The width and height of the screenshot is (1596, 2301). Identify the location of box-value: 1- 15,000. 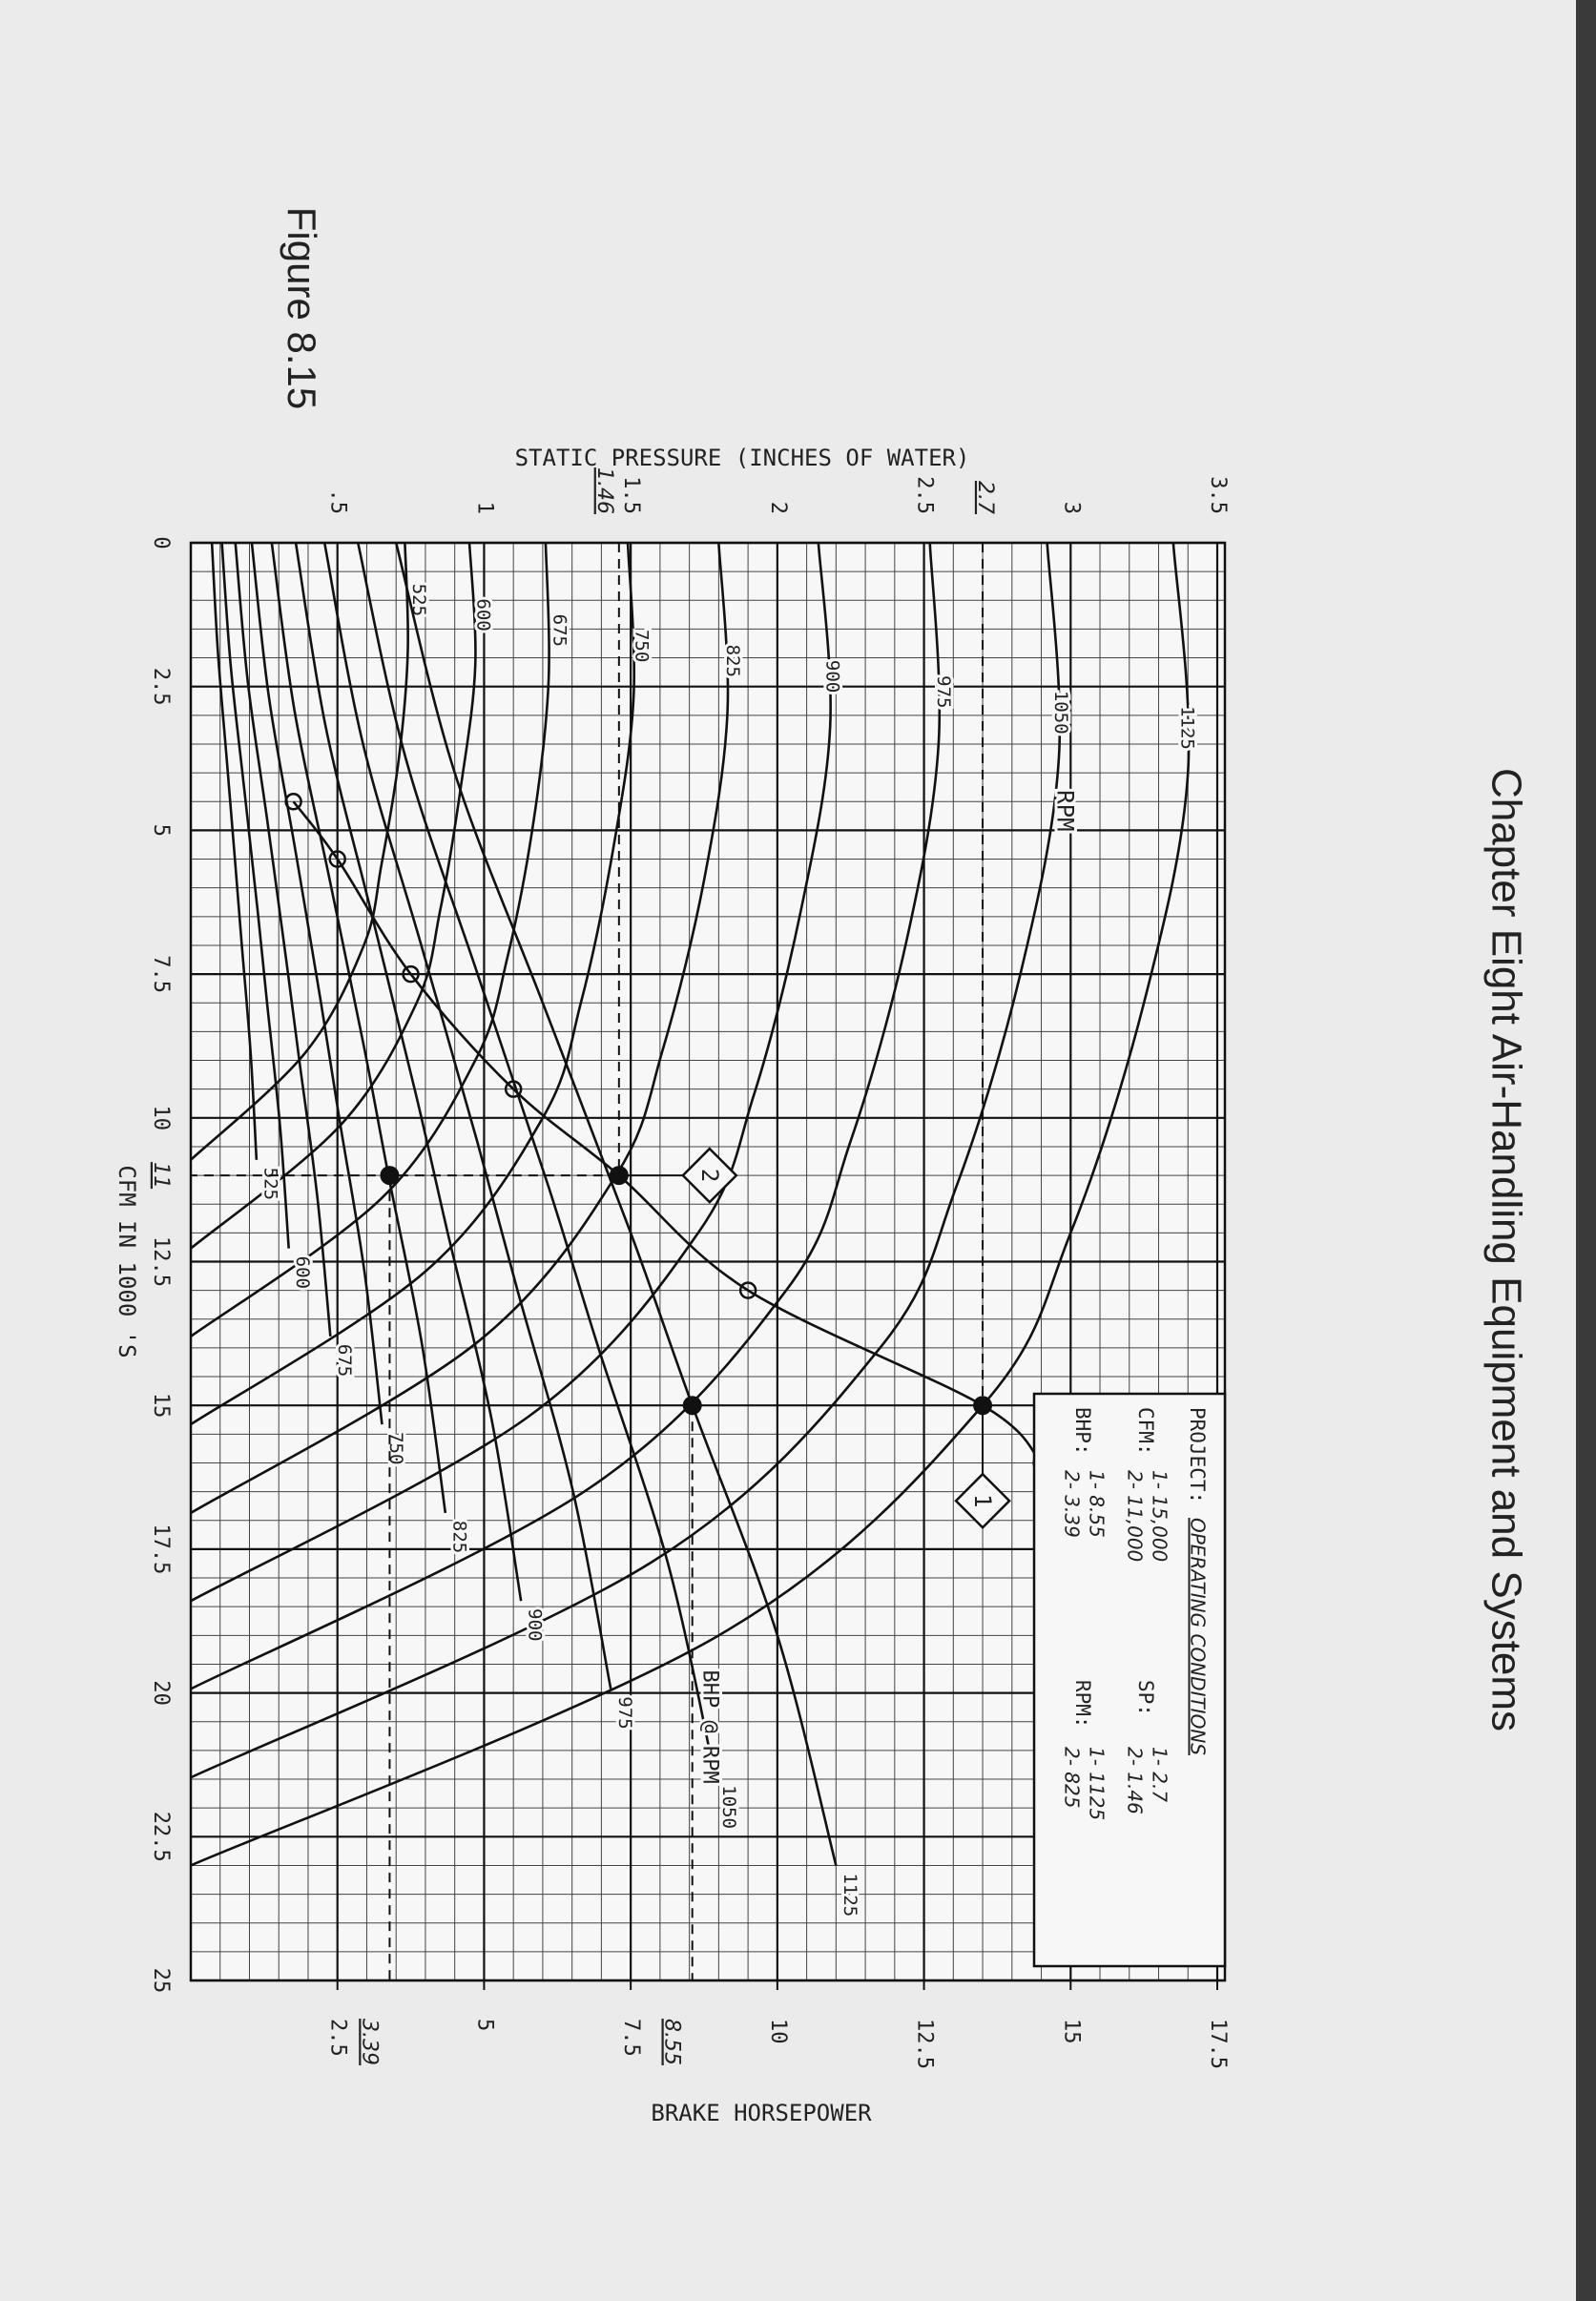
(1160, 1516).